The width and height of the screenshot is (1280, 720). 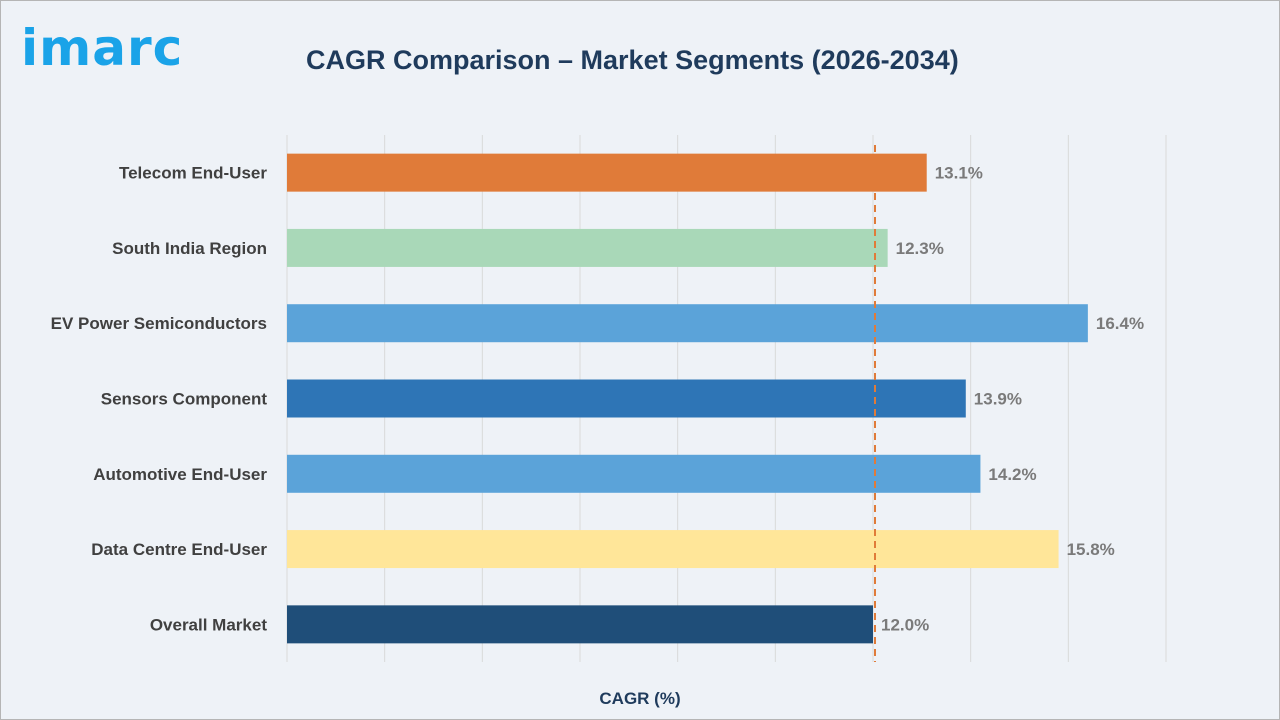 I want to click on category-label: Automotive End-User, so click(x=180, y=474).